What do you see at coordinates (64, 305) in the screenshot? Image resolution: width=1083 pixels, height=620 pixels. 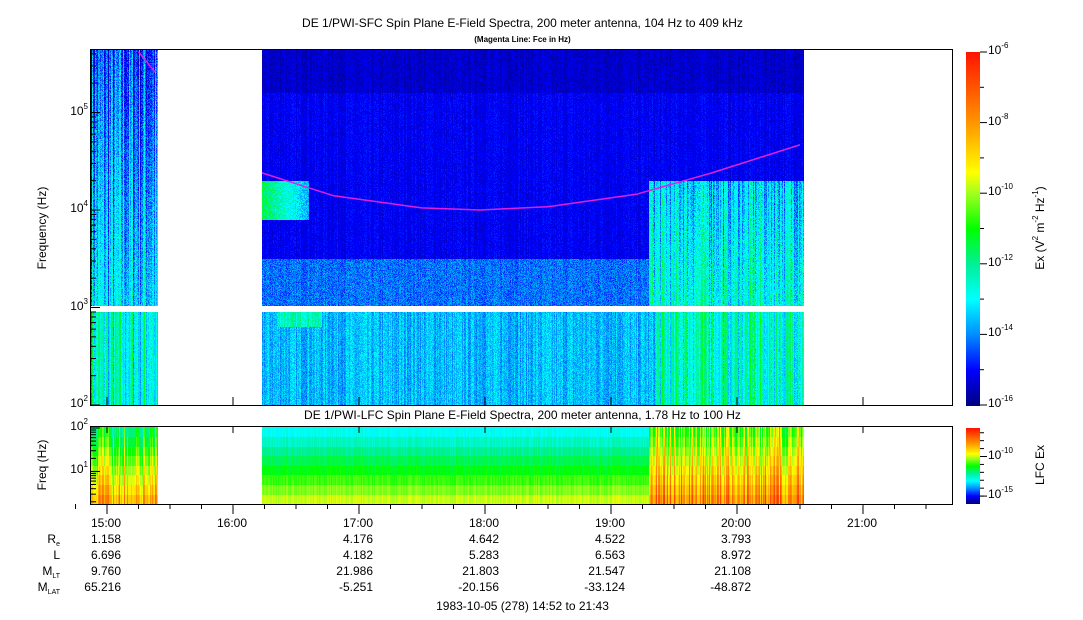 I see `y-tick-label: 103` at bounding box center [64, 305].